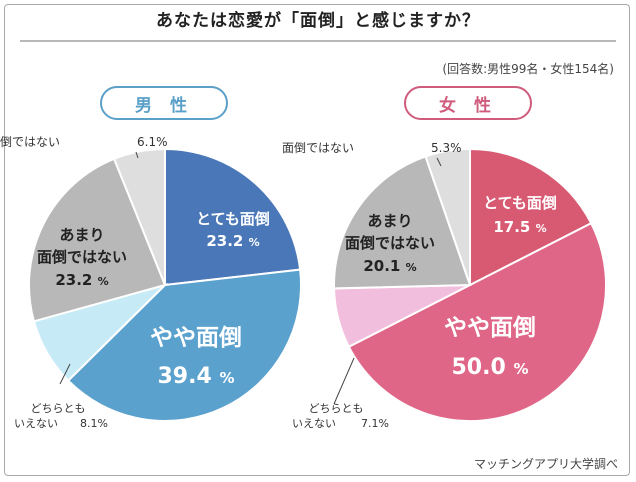 Image resolution: width=636 pixels, height=482 pixels. What do you see at coordinates (519, 227) in the screenshot?
I see `female-slice-0-value: 17.5 %` at bounding box center [519, 227].